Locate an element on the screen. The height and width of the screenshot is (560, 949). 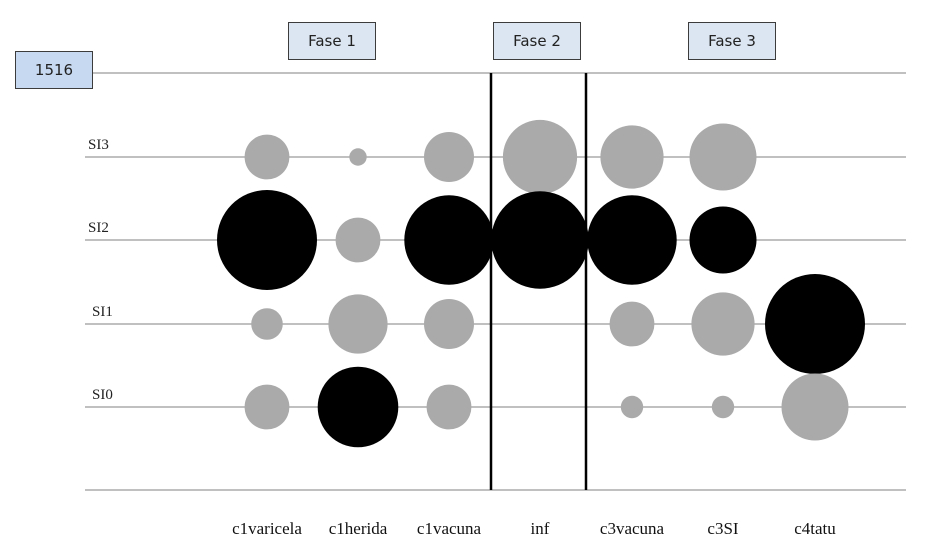
bubble-c1vacuna-si0 is located at coordinates (449, 407).